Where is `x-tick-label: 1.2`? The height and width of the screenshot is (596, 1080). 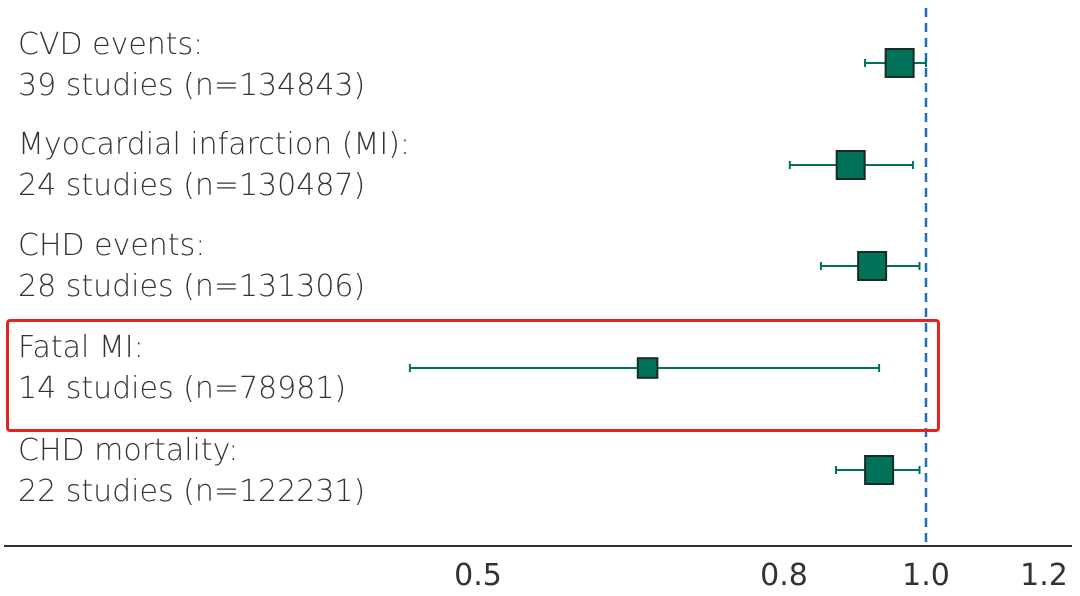
x-tick-label: 1.2 is located at coordinates (1044, 575).